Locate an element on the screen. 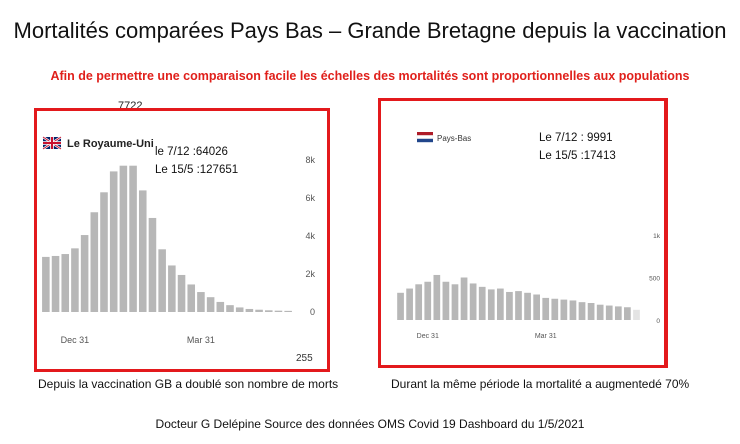  uk-annotation-1: le 7/12 :64026 is located at coordinates (191, 152).